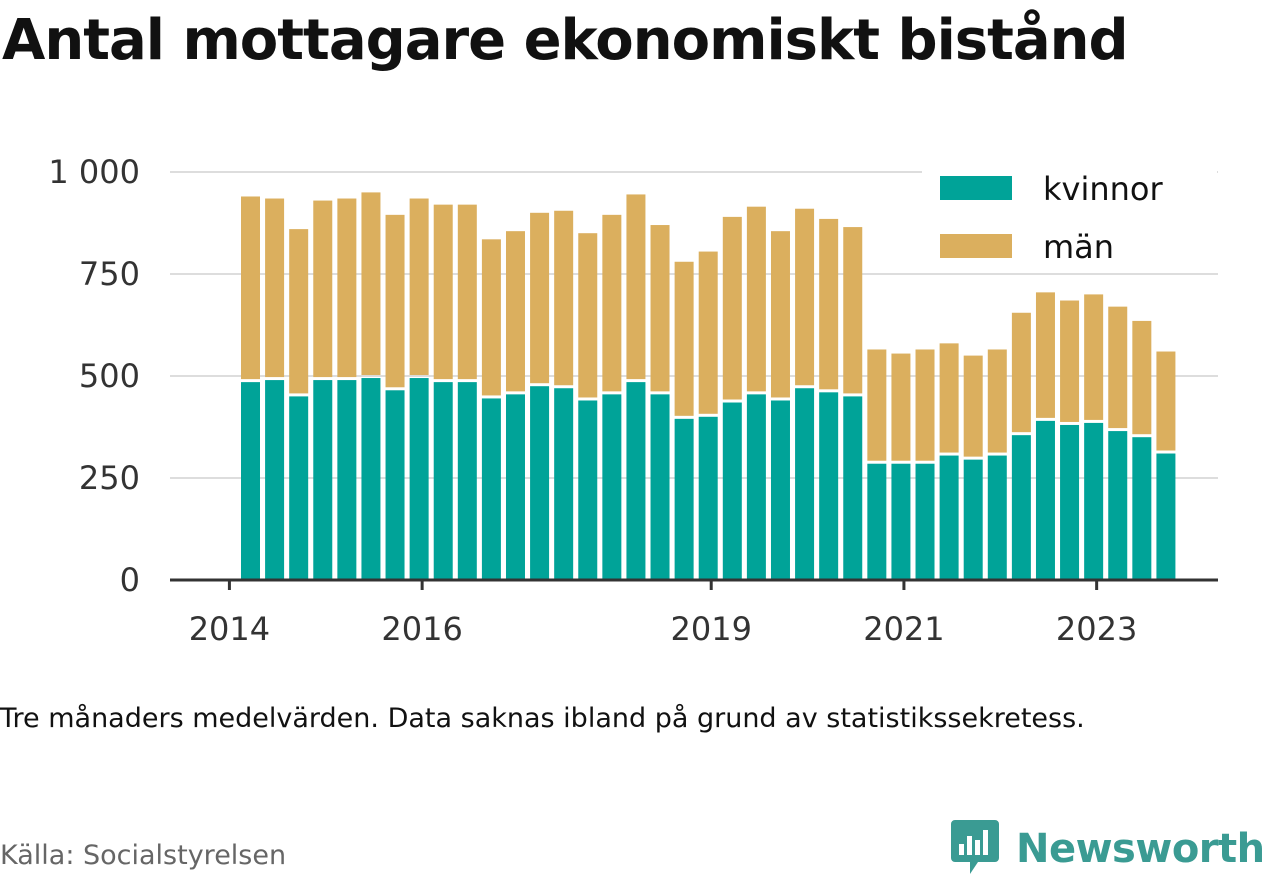  Describe the element at coordinates (109, 478) in the screenshot. I see `y-tick-label: 250` at that location.